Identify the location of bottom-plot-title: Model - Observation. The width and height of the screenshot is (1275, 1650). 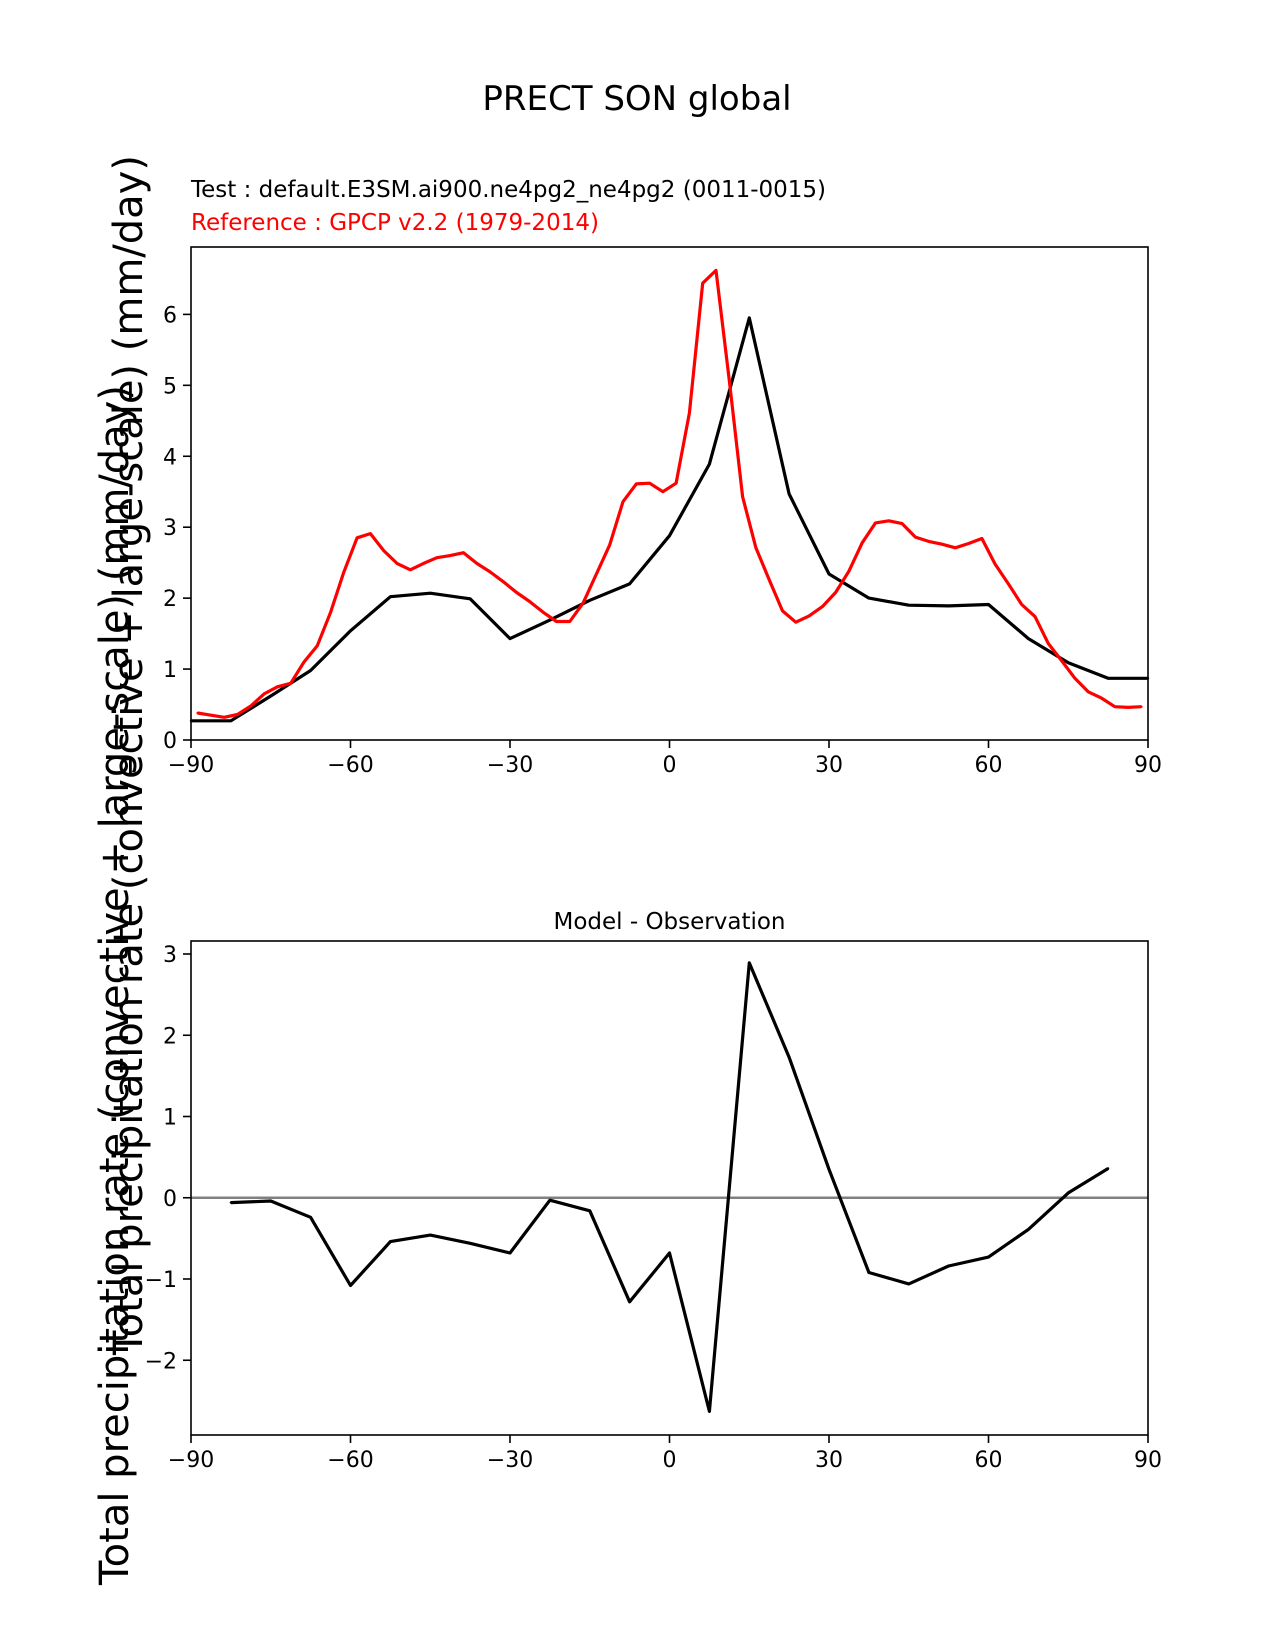
(669, 922).